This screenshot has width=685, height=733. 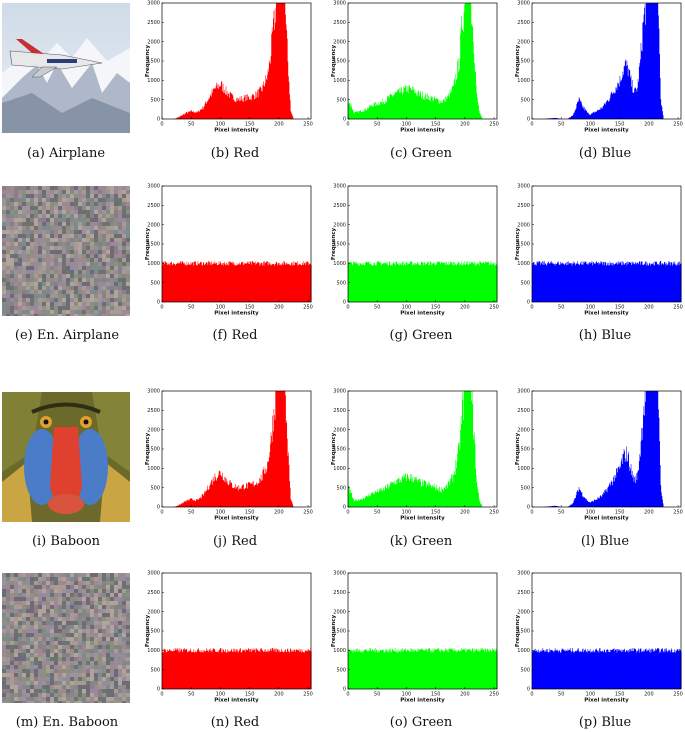 What do you see at coordinates (523, 430) in the screenshot?
I see `y-tick-label: 2000` at bounding box center [523, 430].